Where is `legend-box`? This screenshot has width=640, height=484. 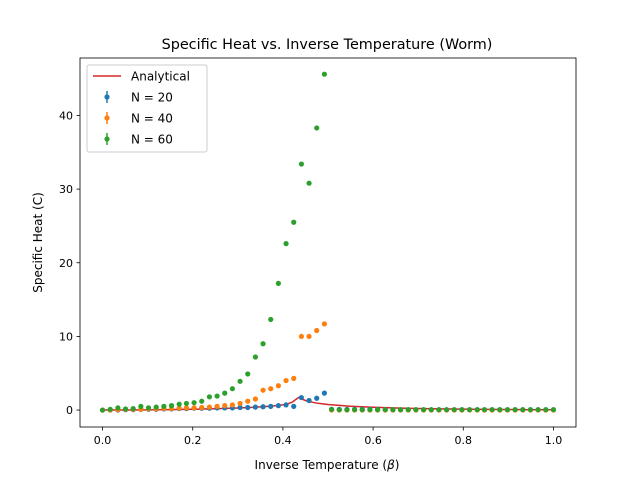
legend-box is located at coordinates (147, 108).